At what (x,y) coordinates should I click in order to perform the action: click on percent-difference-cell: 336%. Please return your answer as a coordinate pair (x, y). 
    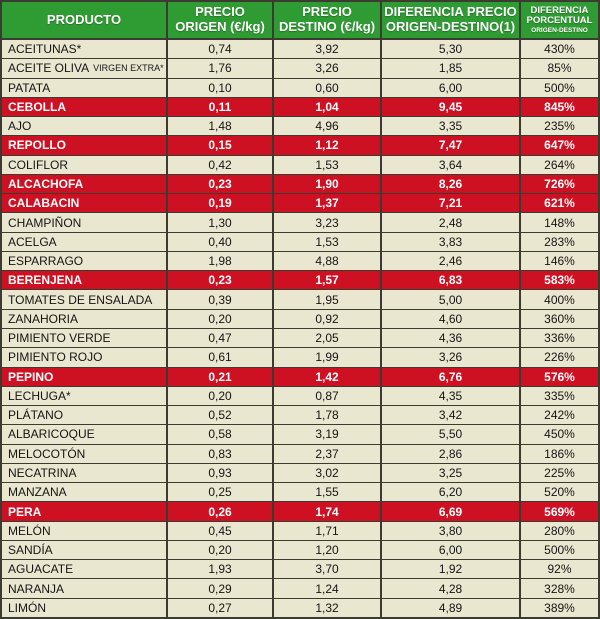
    Looking at the image, I should click on (559, 338).